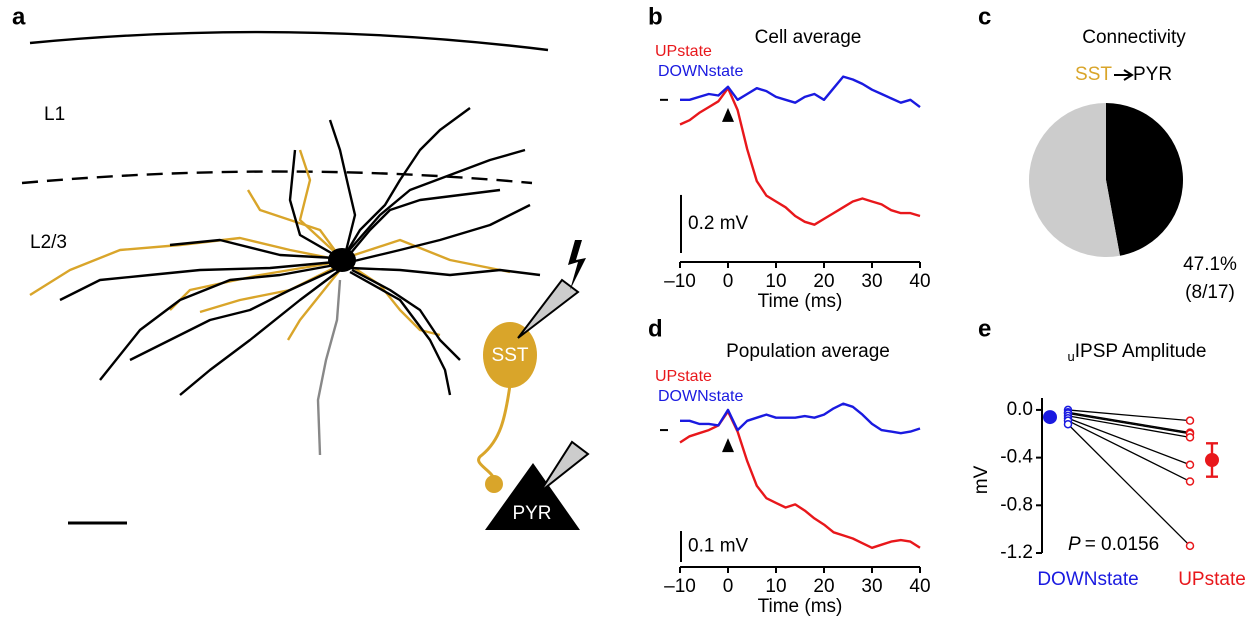 The height and width of the screenshot is (624, 1256). What do you see at coordinates (1124, 75) in the screenshot?
I see `pathway-arrow` at bounding box center [1124, 75].